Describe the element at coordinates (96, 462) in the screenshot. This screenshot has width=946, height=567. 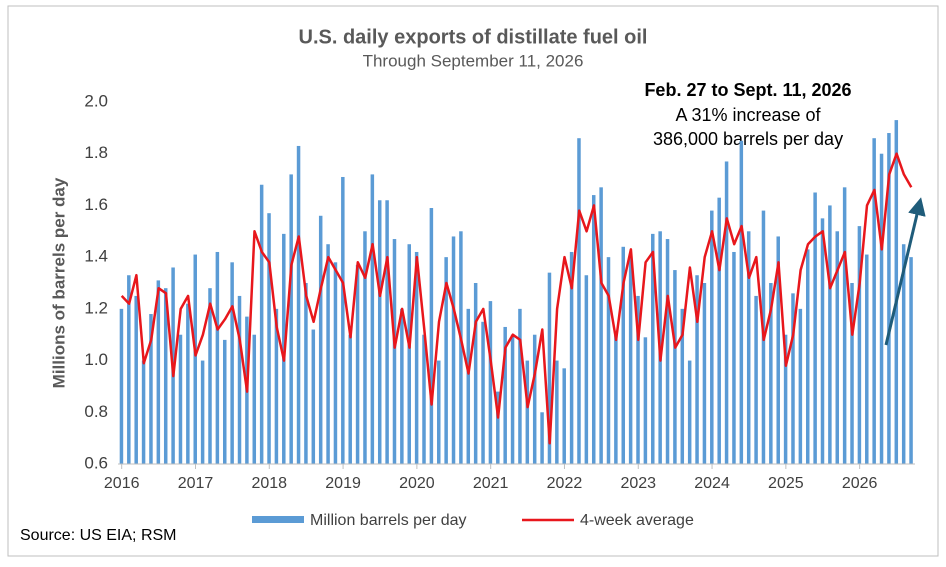
I see `y-tick-label: 0.6` at that location.